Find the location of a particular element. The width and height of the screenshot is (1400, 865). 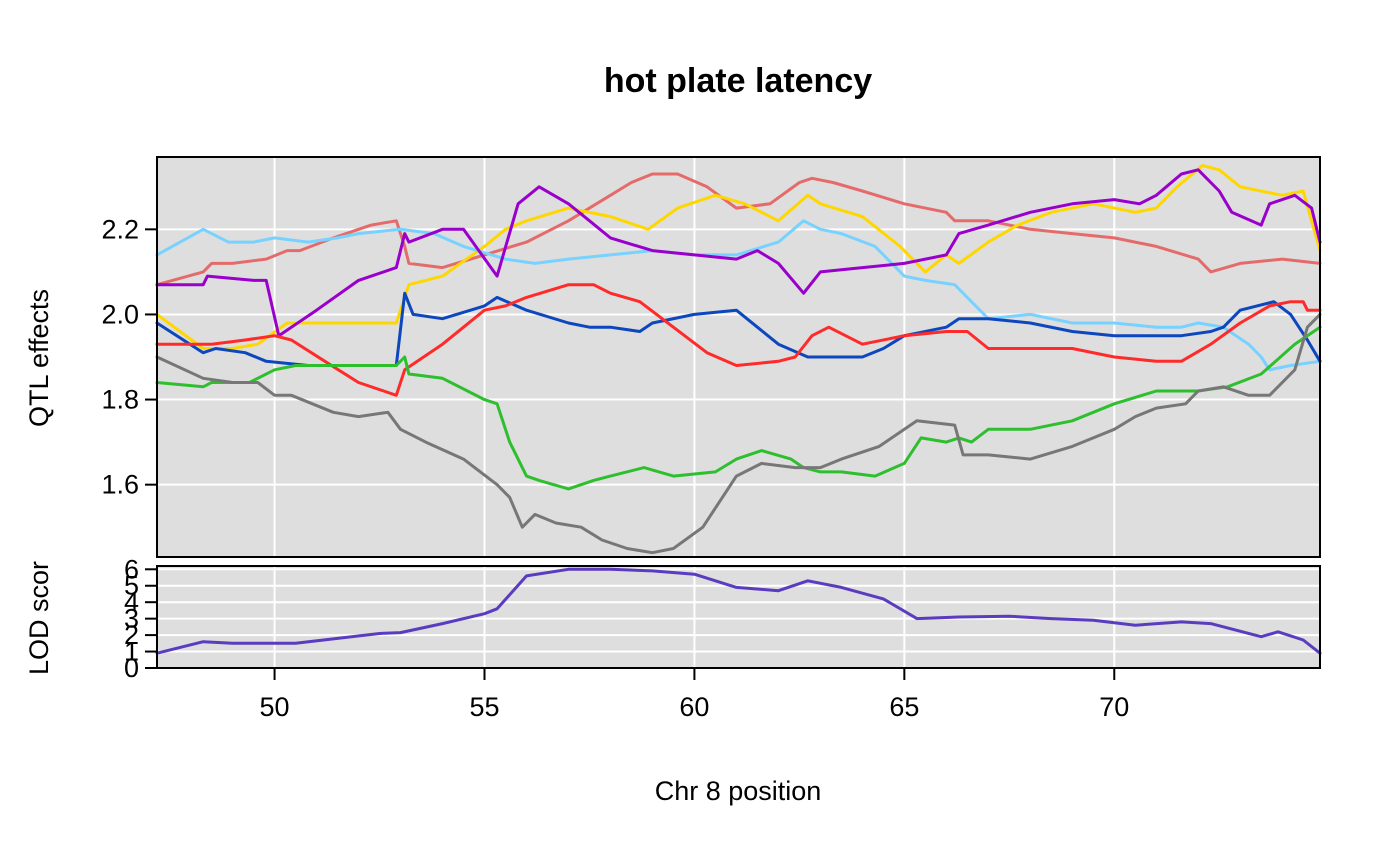

y-tick-label-2: 2 is located at coordinates (131, 635).